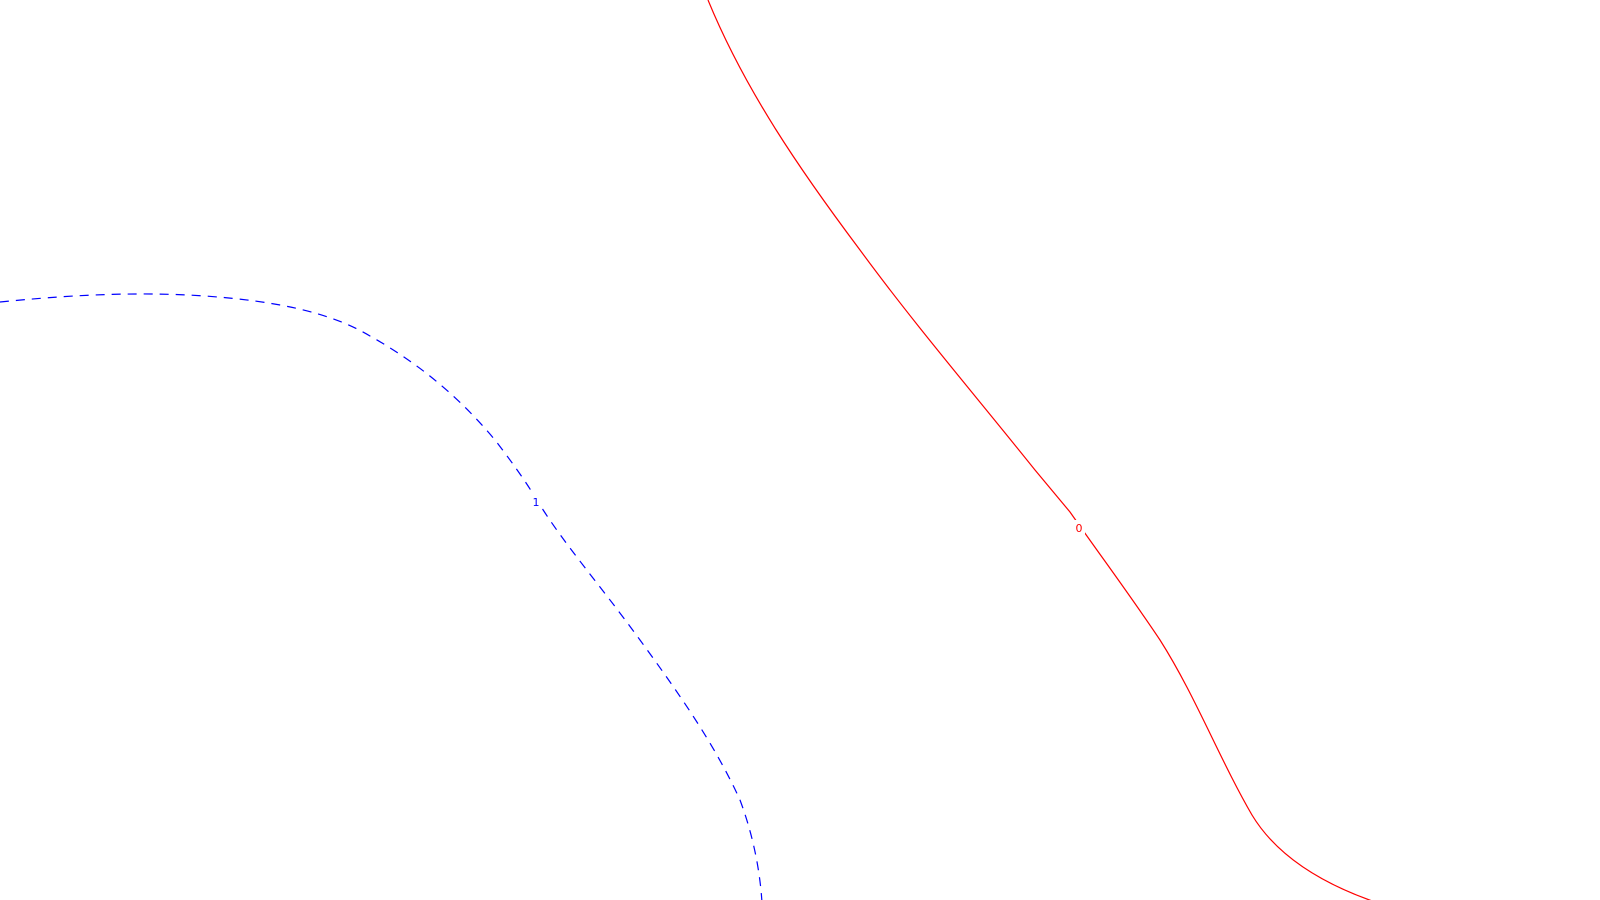 The width and height of the screenshot is (1600, 900). I want to click on contour-label-0-bg, so click(1079, 527).